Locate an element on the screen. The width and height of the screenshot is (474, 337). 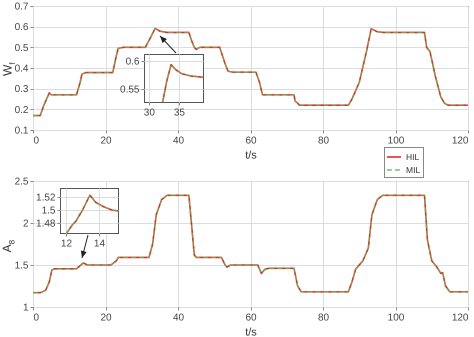
y-tick-label: 0.7 is located at coordinates (21, 7).